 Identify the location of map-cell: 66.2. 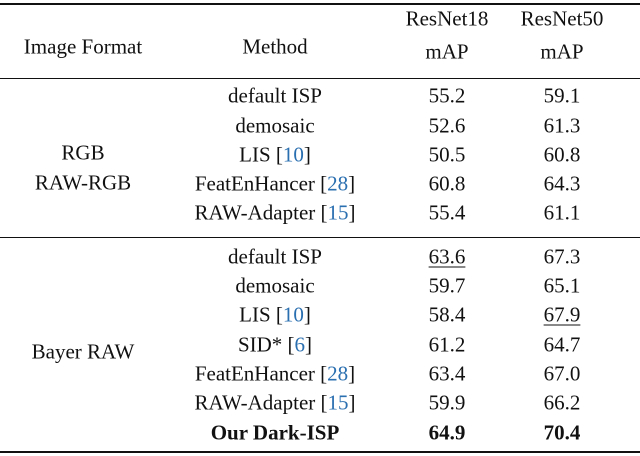
(562, 402).